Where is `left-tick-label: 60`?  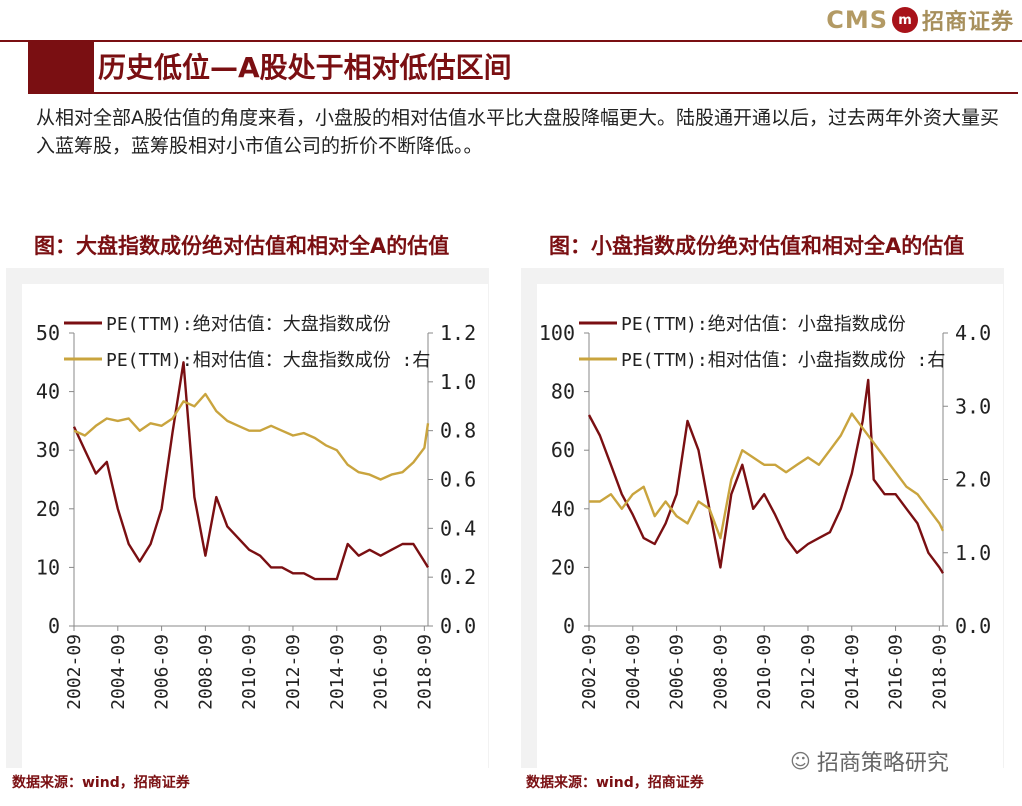 left-tick-label: 60 is located at coordinates (563, 450).